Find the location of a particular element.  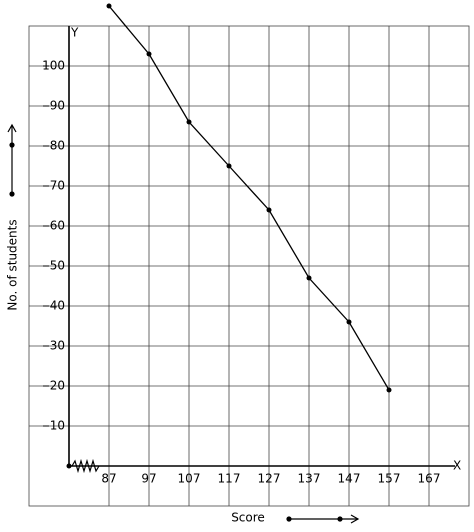

y-tick-label: 30 is located at coordinates (57, 346).